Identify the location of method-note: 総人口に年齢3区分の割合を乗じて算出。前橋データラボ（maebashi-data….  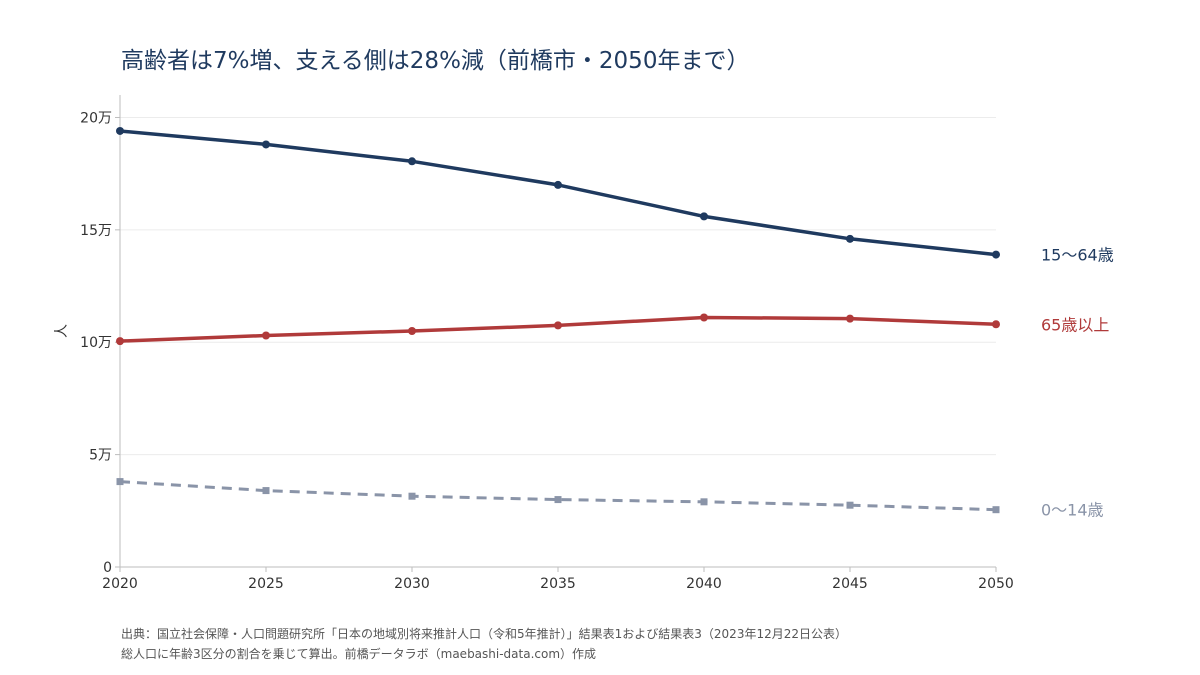
(358, 653).